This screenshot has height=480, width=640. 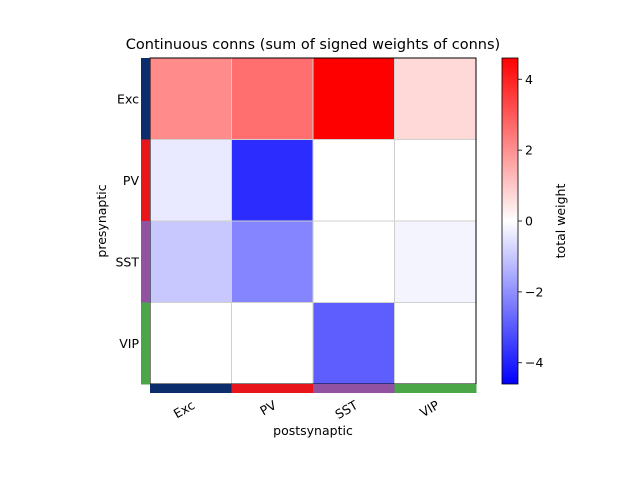 I want to click on colorbar-ticks: −4 −2 0 2 4, so click(x=530, y=221).